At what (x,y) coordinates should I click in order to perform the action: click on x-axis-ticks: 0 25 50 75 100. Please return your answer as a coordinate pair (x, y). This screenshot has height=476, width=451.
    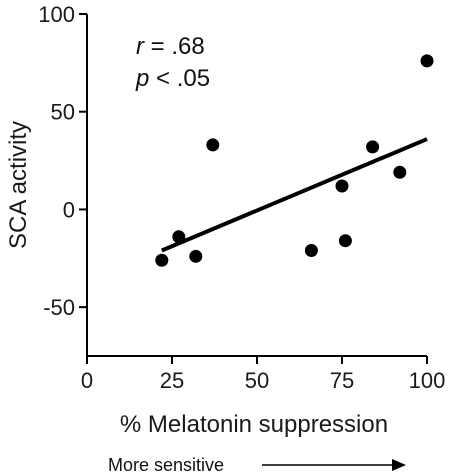
    Looking at the image, I should click on (263, 374).